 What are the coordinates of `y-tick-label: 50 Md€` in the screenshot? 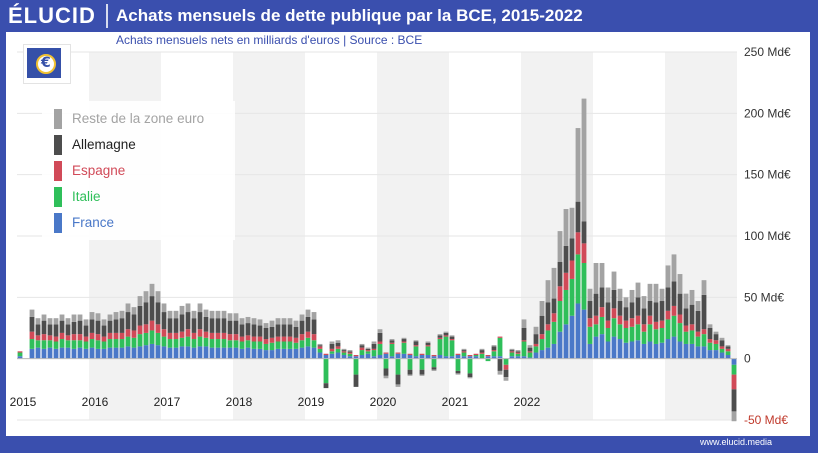 It's located at (764, 297).